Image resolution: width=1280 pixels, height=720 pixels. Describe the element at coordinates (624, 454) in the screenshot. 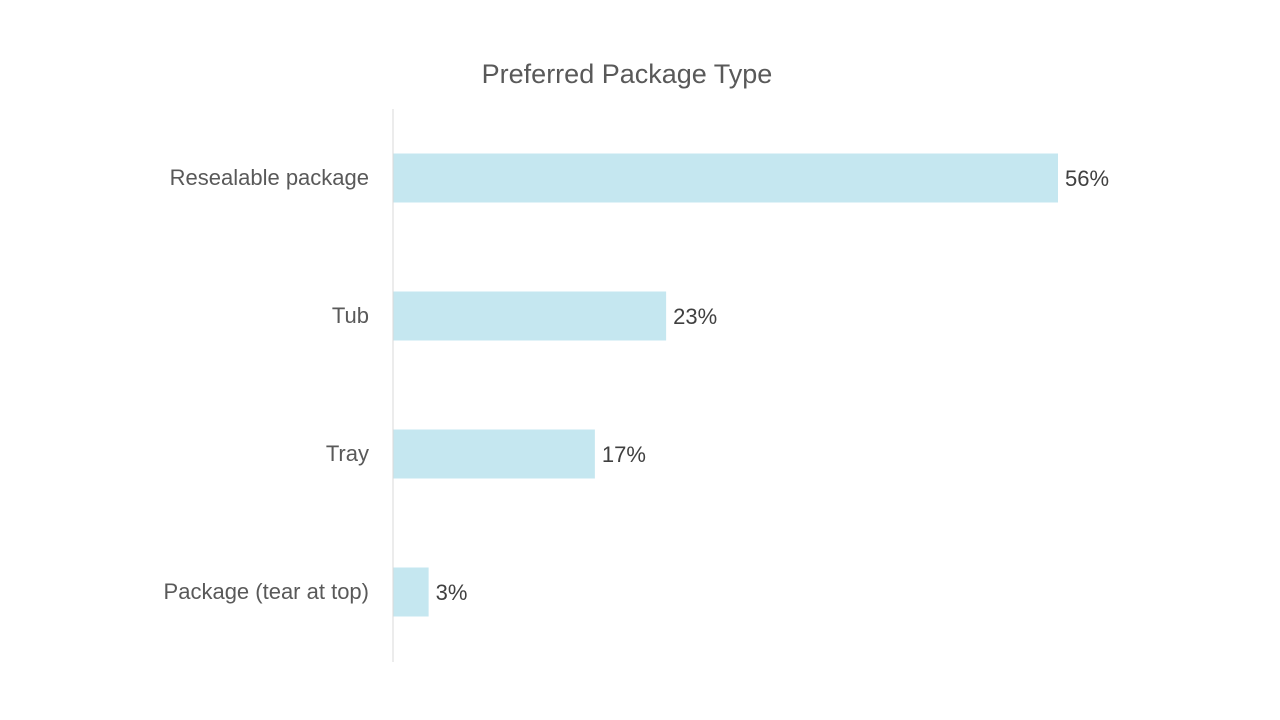

I see `data-label-tray: 17%` at that location.